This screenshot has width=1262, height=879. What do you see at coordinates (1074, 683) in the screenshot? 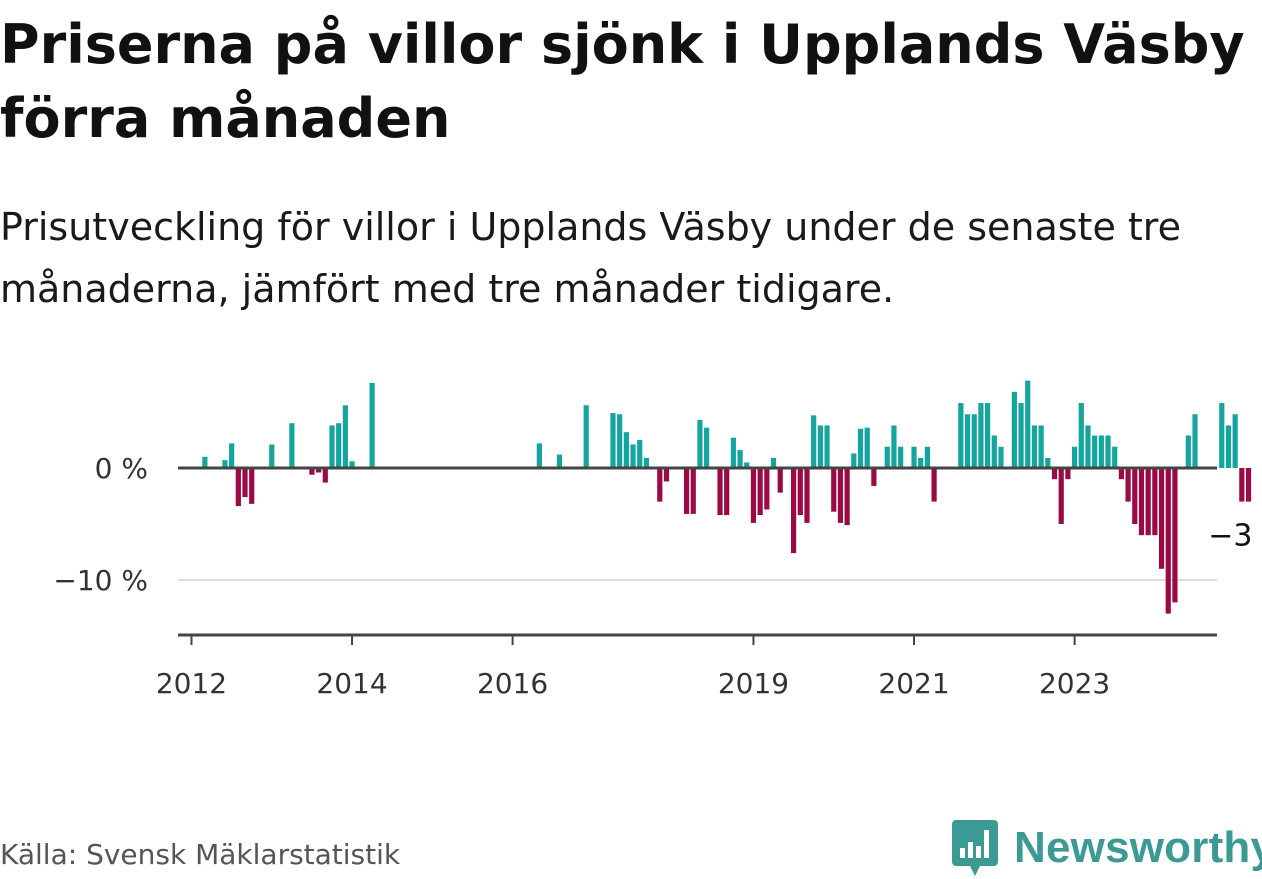
I see `x-tick-label: 2023` at bounding box center [1074, 683].